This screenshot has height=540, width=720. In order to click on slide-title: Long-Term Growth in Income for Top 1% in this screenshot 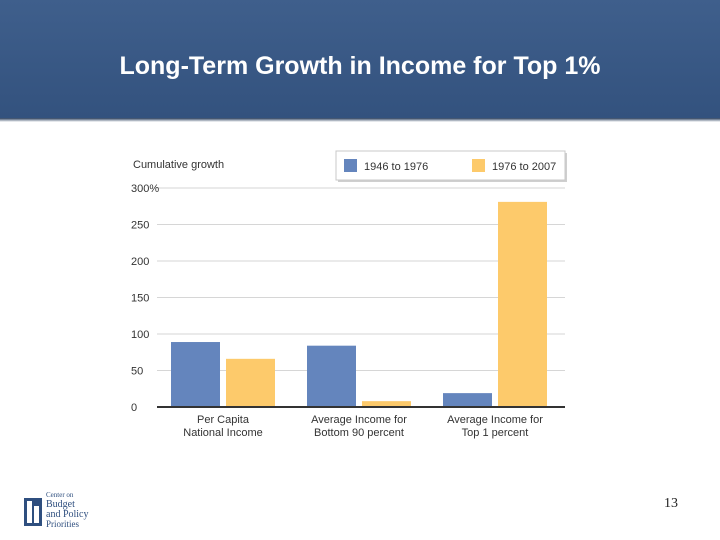, I will do `click(360, 66)`.